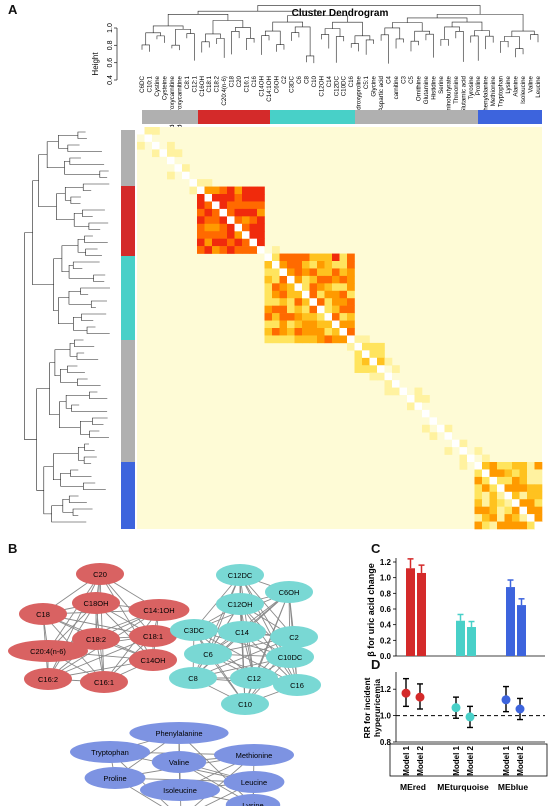 The image size is (550, 806). What do you see at coordinates (232, 81) in the screenshot?
I see `dendrogram-leaf-label: C18` at bounding box center [232, 81].